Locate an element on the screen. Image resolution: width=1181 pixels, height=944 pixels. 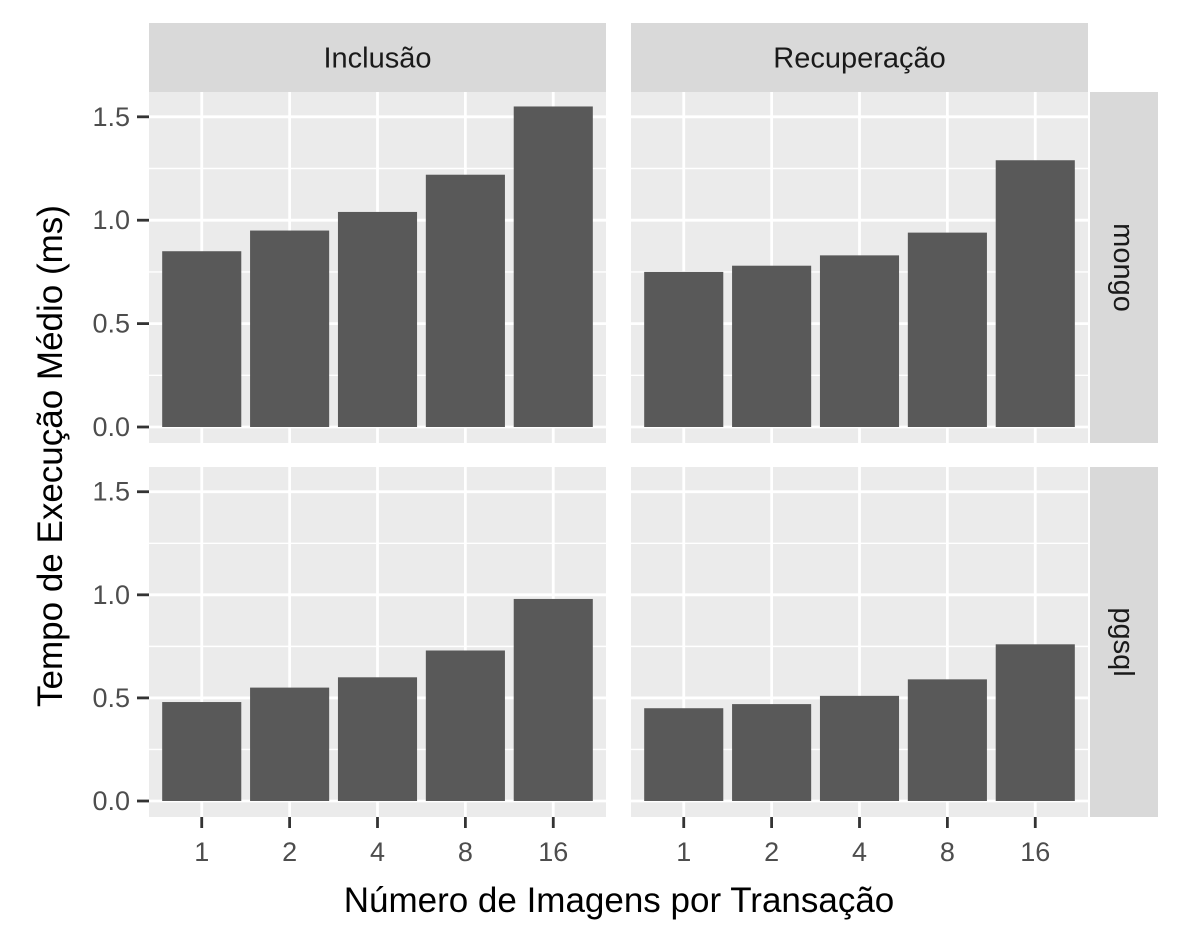
x-axes: 1 2 4 8 16 1 2 4 8 16 is located at coordinates (622, 842).